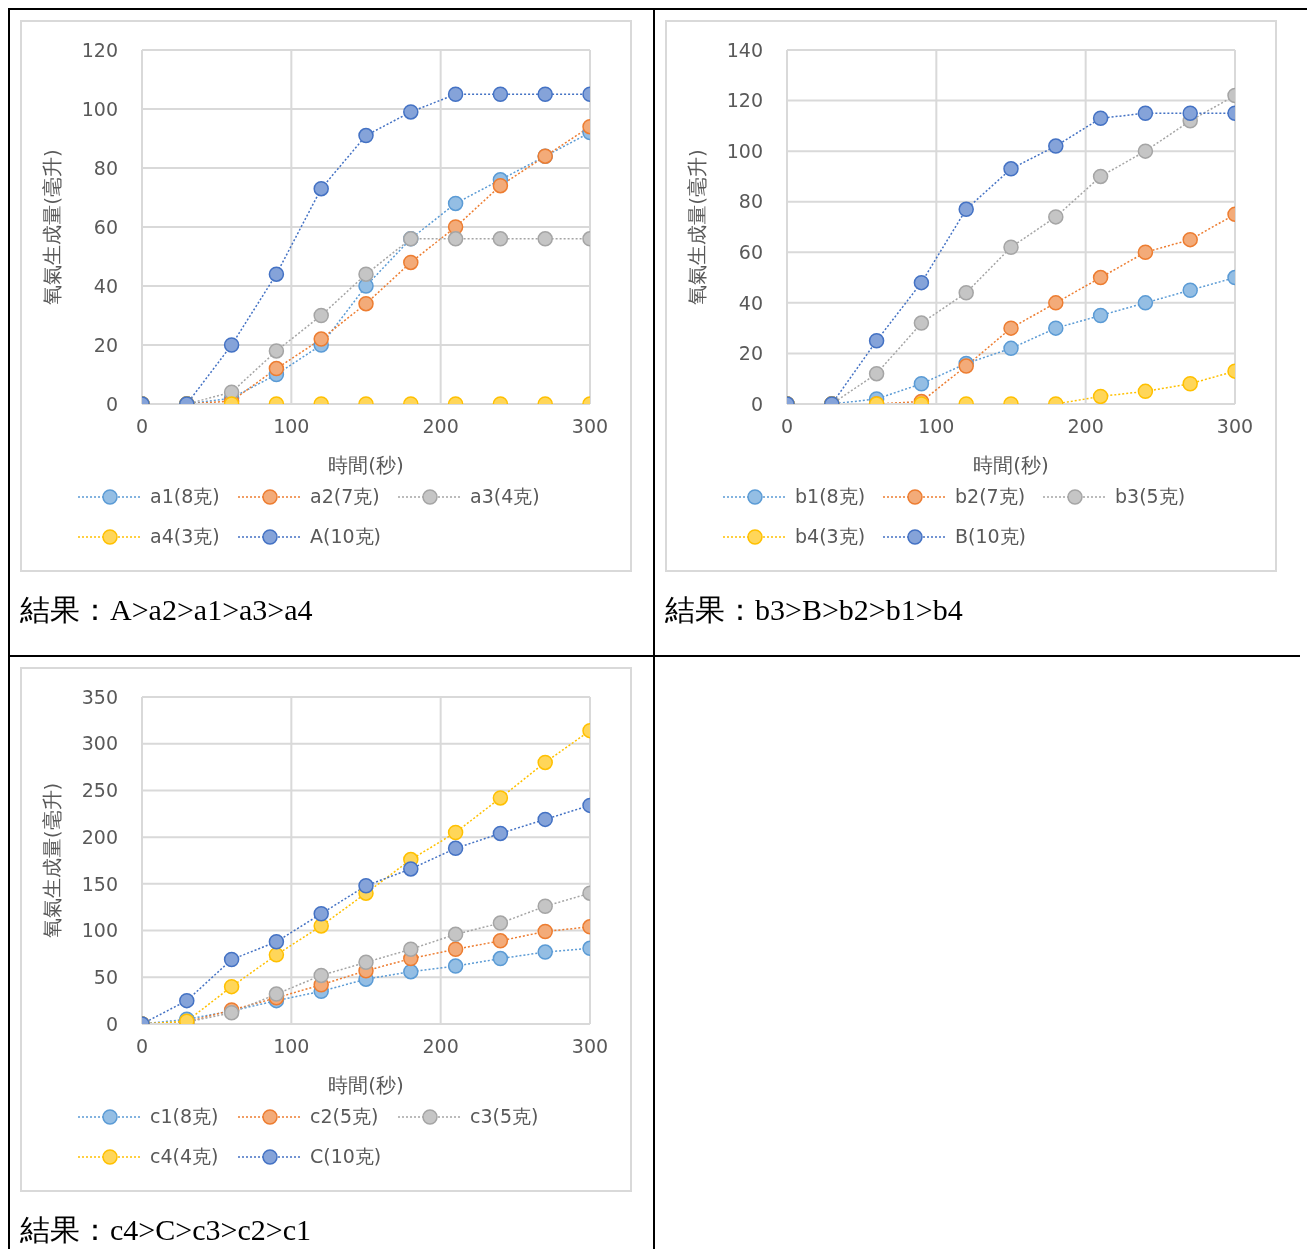 The height and width of the screenshot is (1249, 1307). I want to click on legend-label: B(10克), so click(991, 536).